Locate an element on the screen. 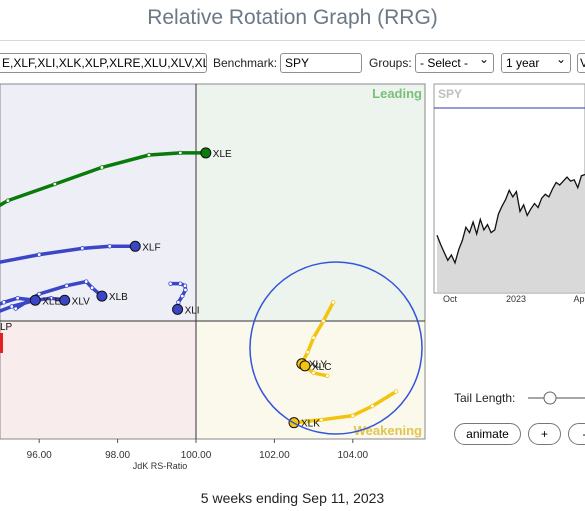 This screenshot has height=511, width=585. period-select: 1 year is located at coordinates (536, 63).